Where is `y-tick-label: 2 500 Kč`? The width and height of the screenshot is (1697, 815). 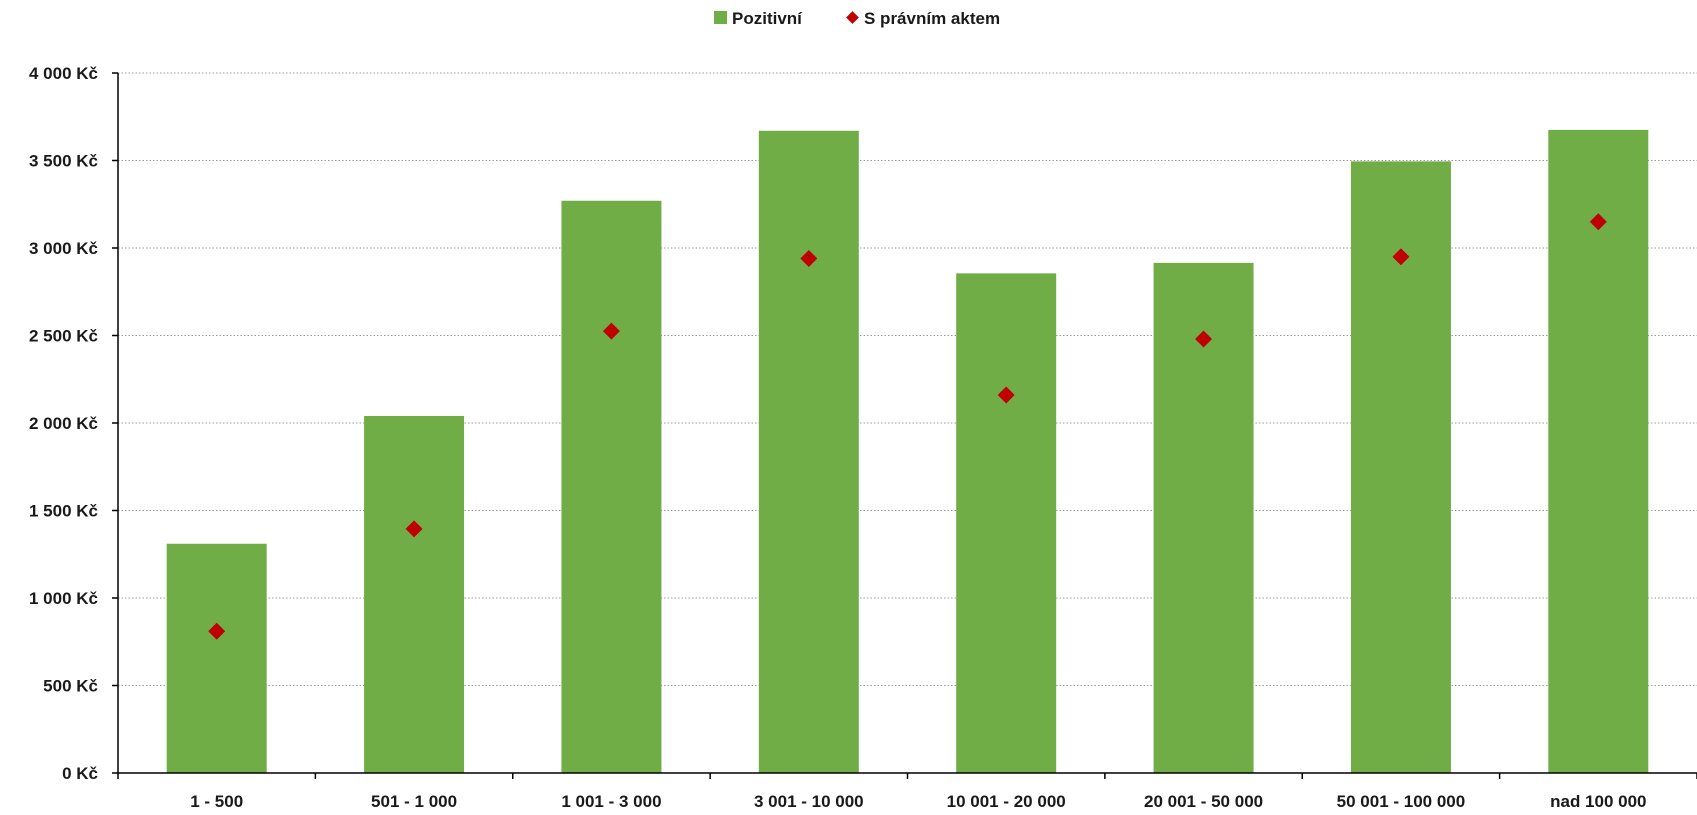 y-tick-label: 2 500 Kč is located at coordinates (63, 336).